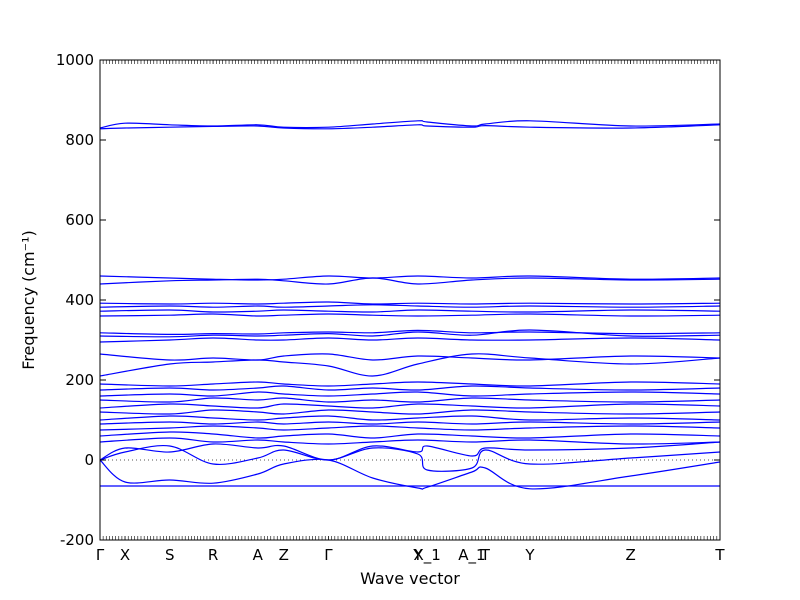 Image resolution: width=800 pixels, height=600 pixels. What do you see at coordinates (28, 299) in the screenshot?
I see `y-axis-label: Frequency (cm⁻¹)` at bounding box center [28, 299].